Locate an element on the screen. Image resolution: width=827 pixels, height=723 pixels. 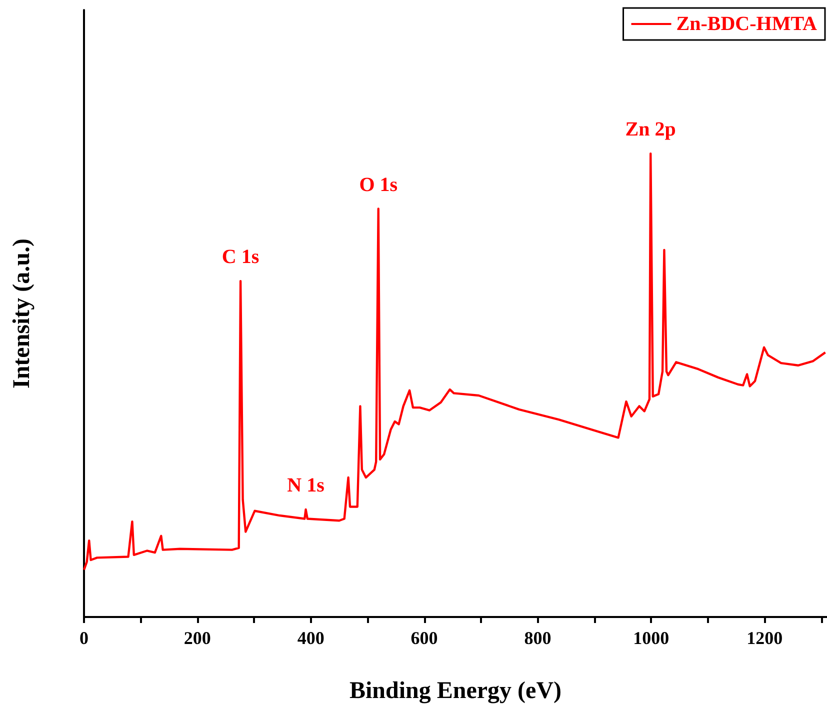
annotation: Zn 2p is located at coordinates (650, 129).